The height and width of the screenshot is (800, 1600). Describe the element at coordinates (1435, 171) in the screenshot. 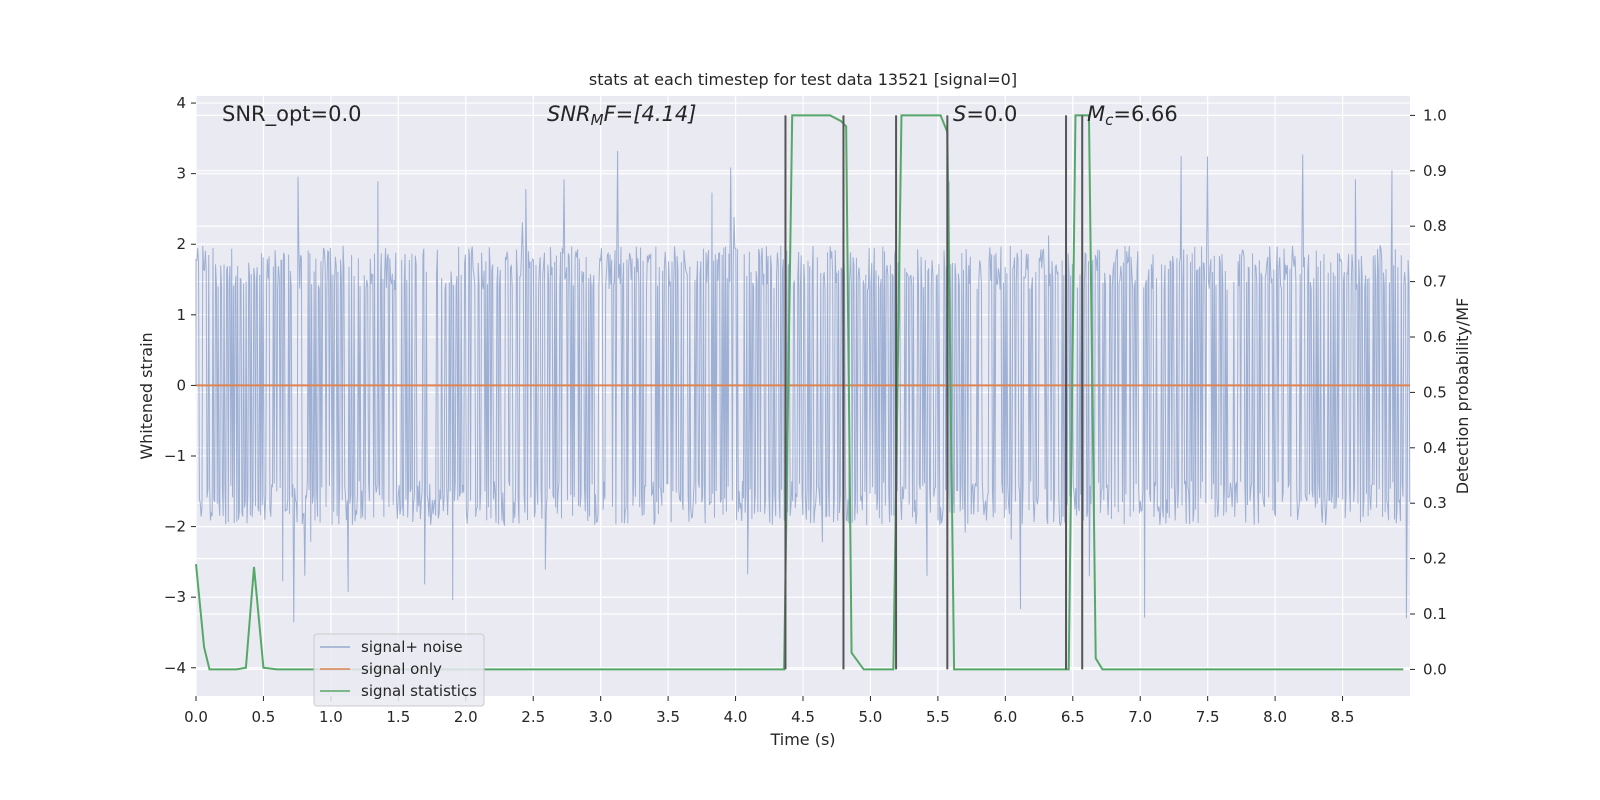

I see `y2-tick-label: 0.9` at that location.